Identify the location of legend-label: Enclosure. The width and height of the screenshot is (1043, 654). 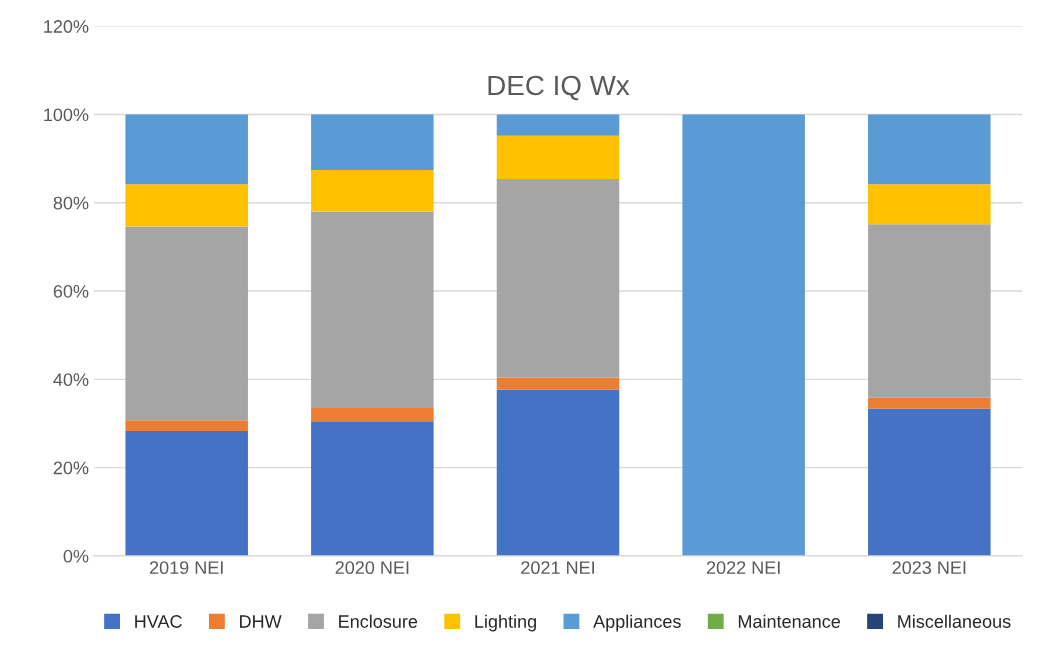
(378, 621).